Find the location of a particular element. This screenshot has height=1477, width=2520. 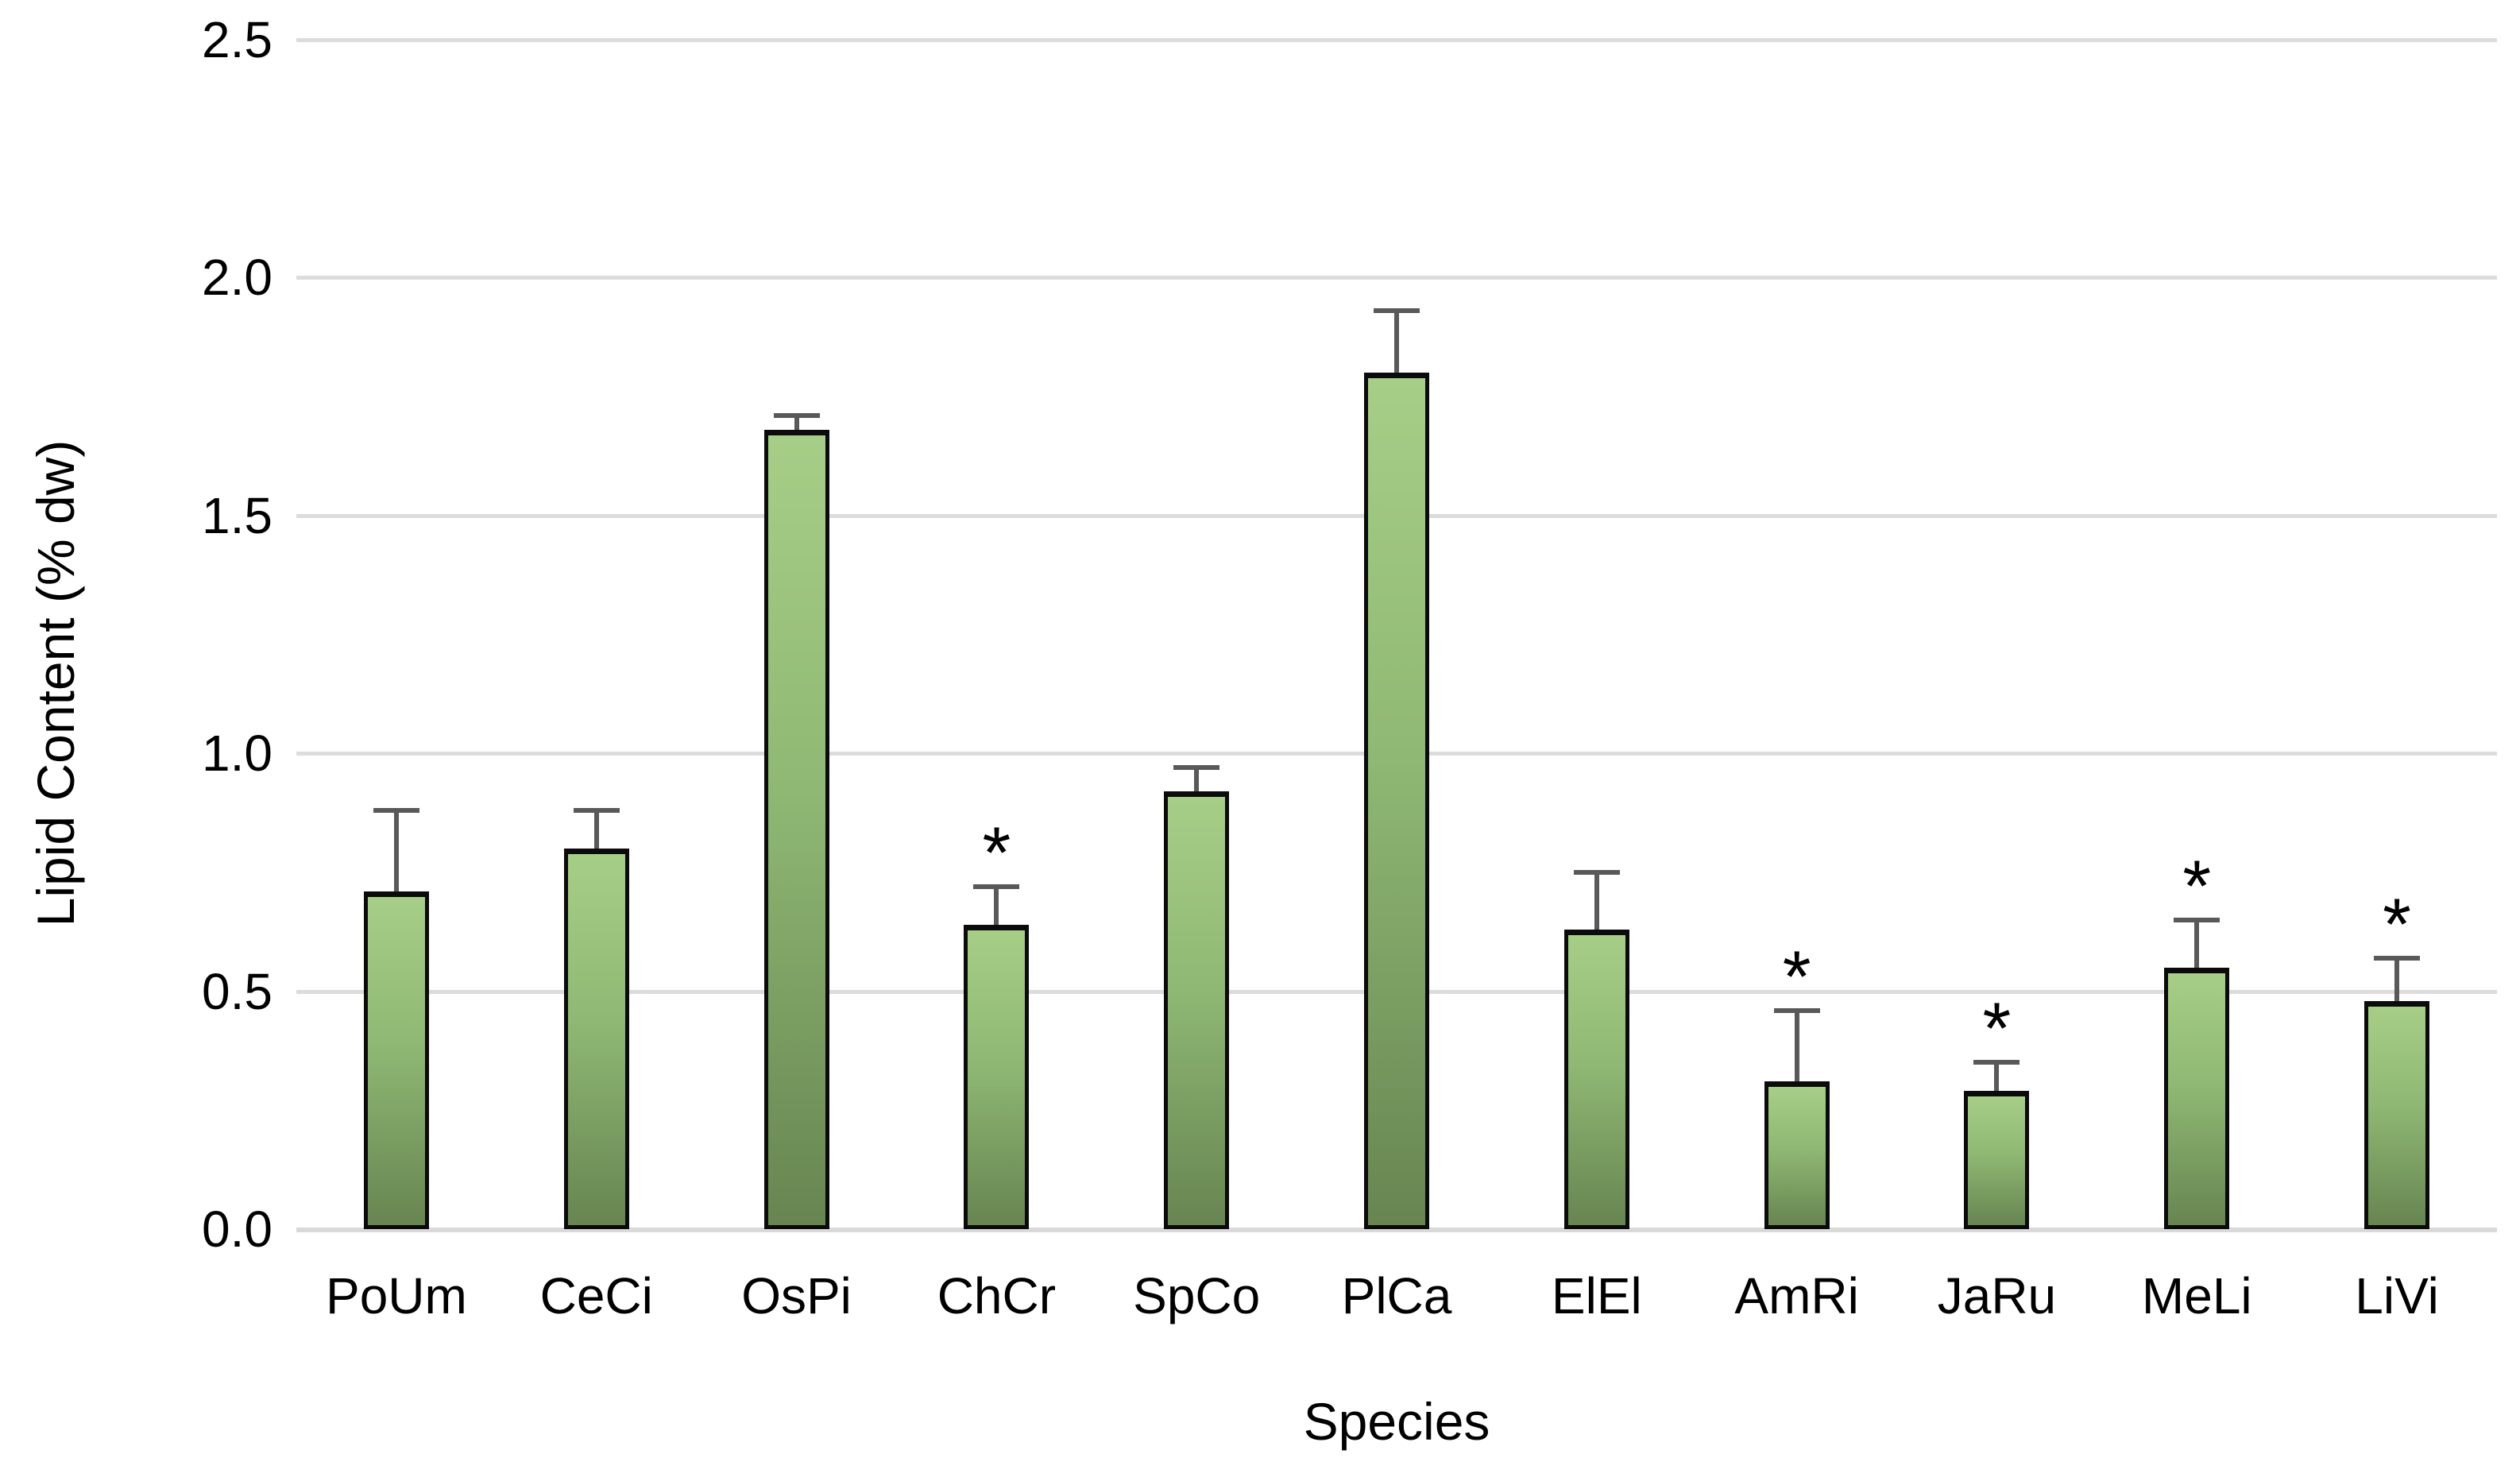

bar-AmRi is located at coordinates (1797, 1155).